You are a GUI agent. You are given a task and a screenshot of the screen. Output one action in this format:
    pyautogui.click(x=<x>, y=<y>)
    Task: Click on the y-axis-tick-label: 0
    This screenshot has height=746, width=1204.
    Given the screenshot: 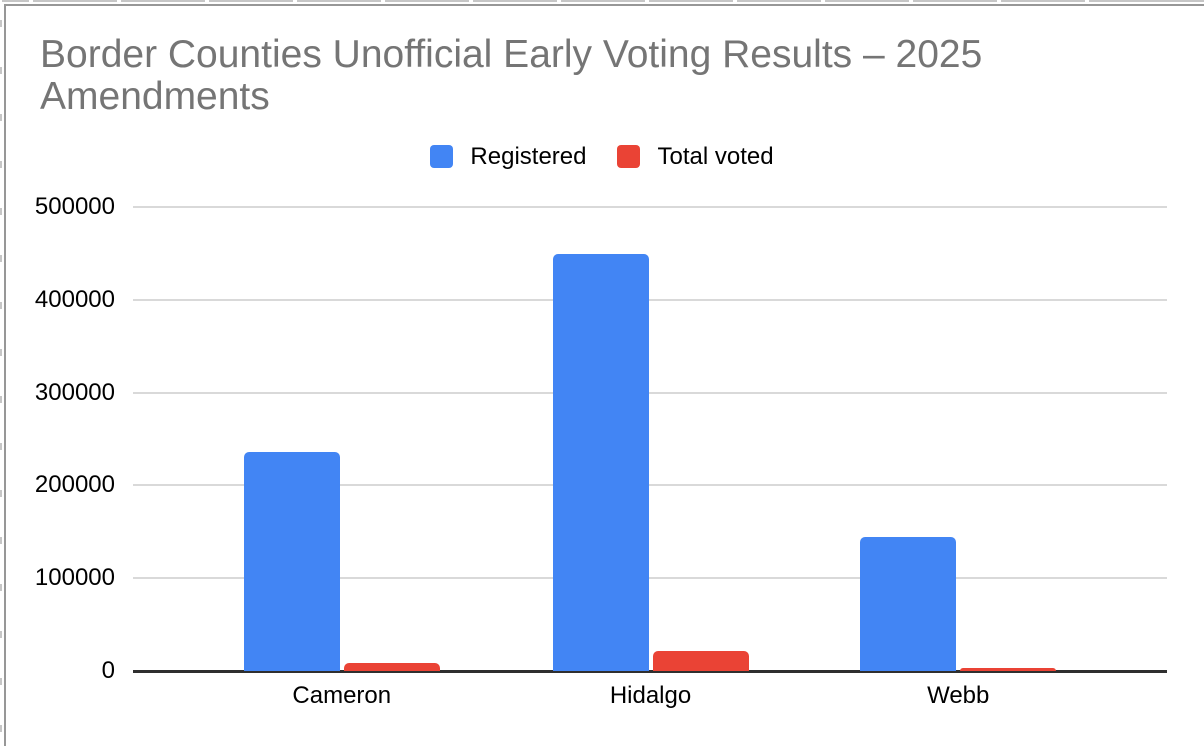 What is the action you would take?
    pyautogui.click(x=108, y=670)
    